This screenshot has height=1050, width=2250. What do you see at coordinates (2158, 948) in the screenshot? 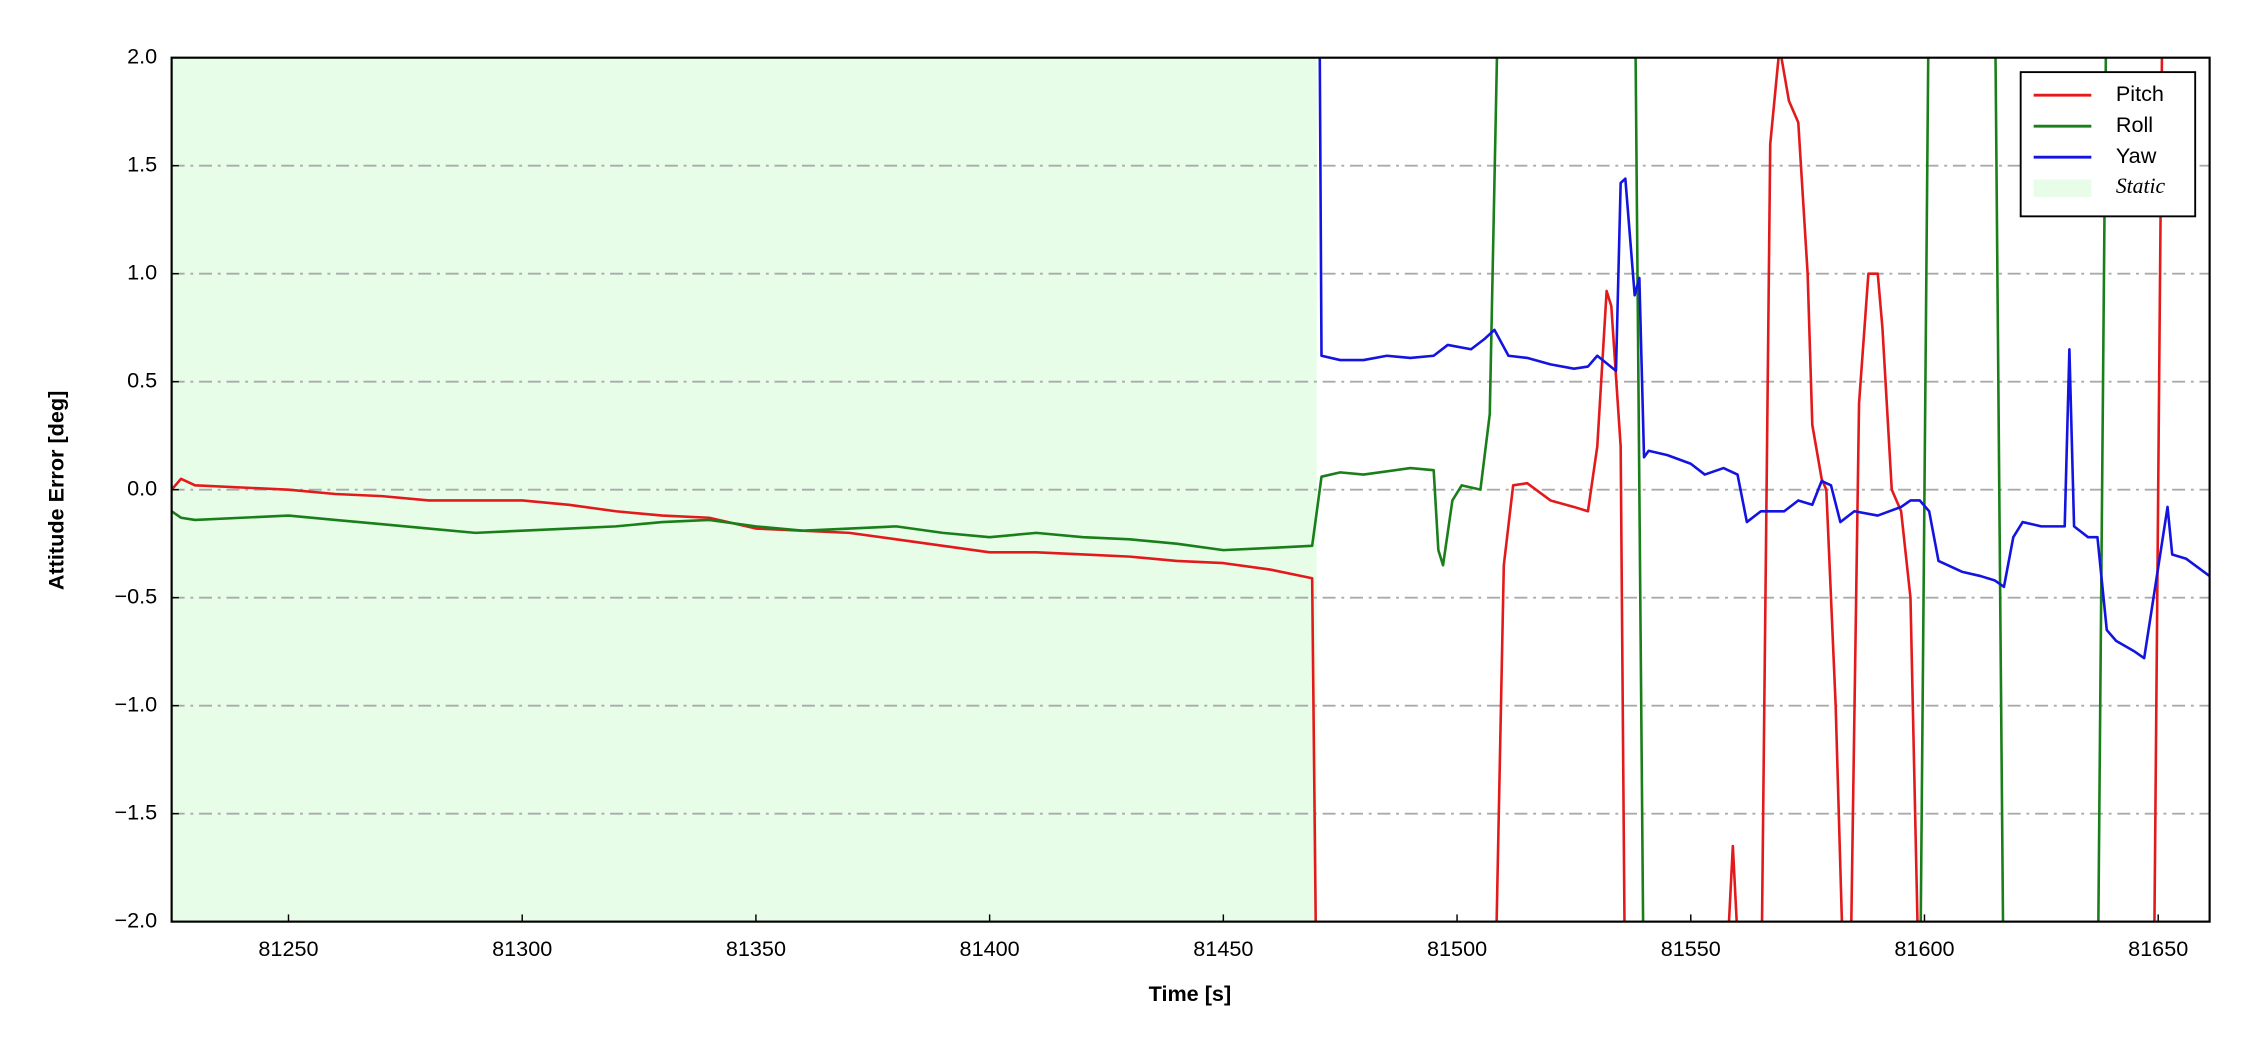
I see `x-tick-label: 81650` at bounding box center [2158, 948].